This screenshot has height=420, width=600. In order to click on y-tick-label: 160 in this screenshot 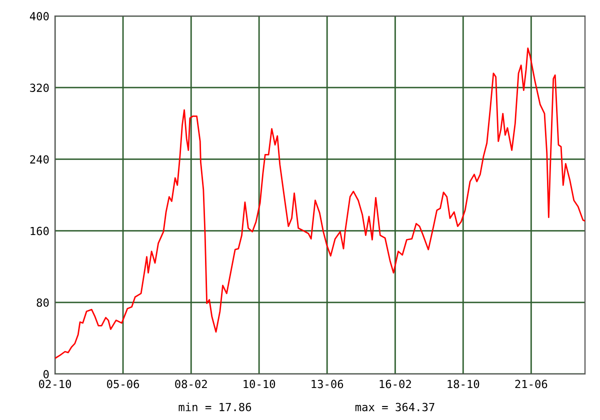, I will do `click(39, 231)`.